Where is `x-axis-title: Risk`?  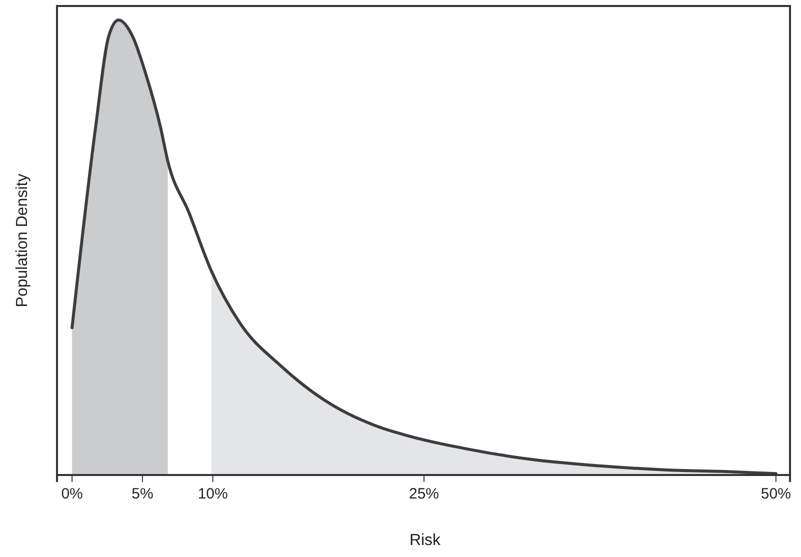 x-axis-title: Risk is located at coordinates (425, 540).